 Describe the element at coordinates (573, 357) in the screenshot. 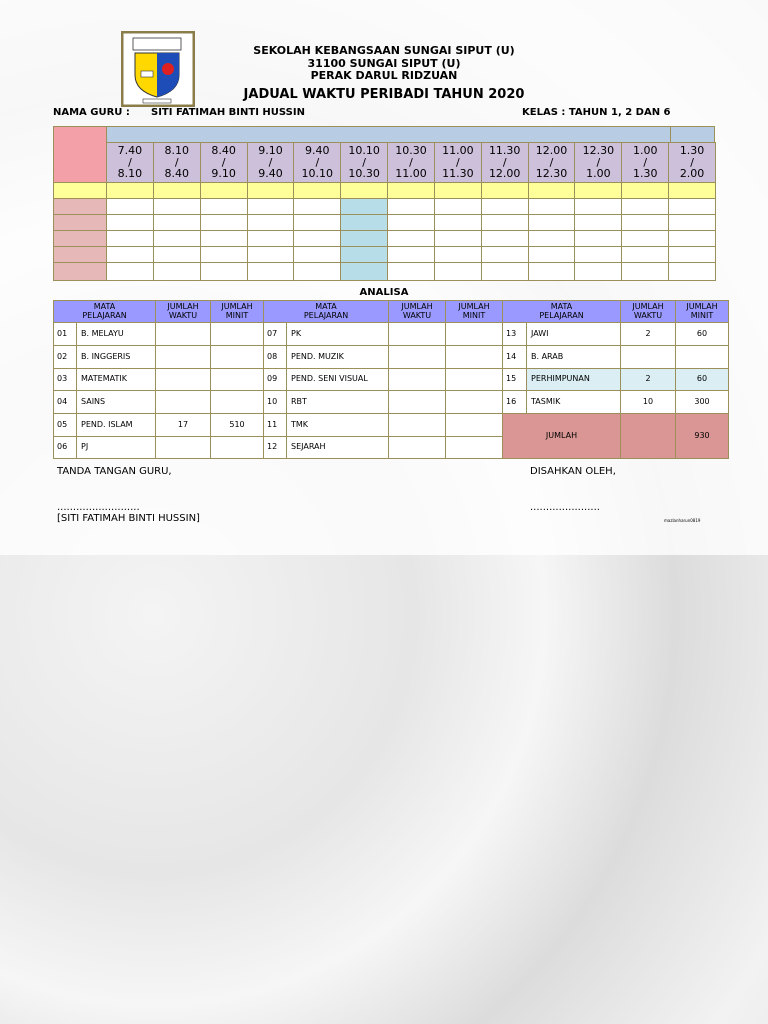

I see `subject-name: B. ARAB` at that location.